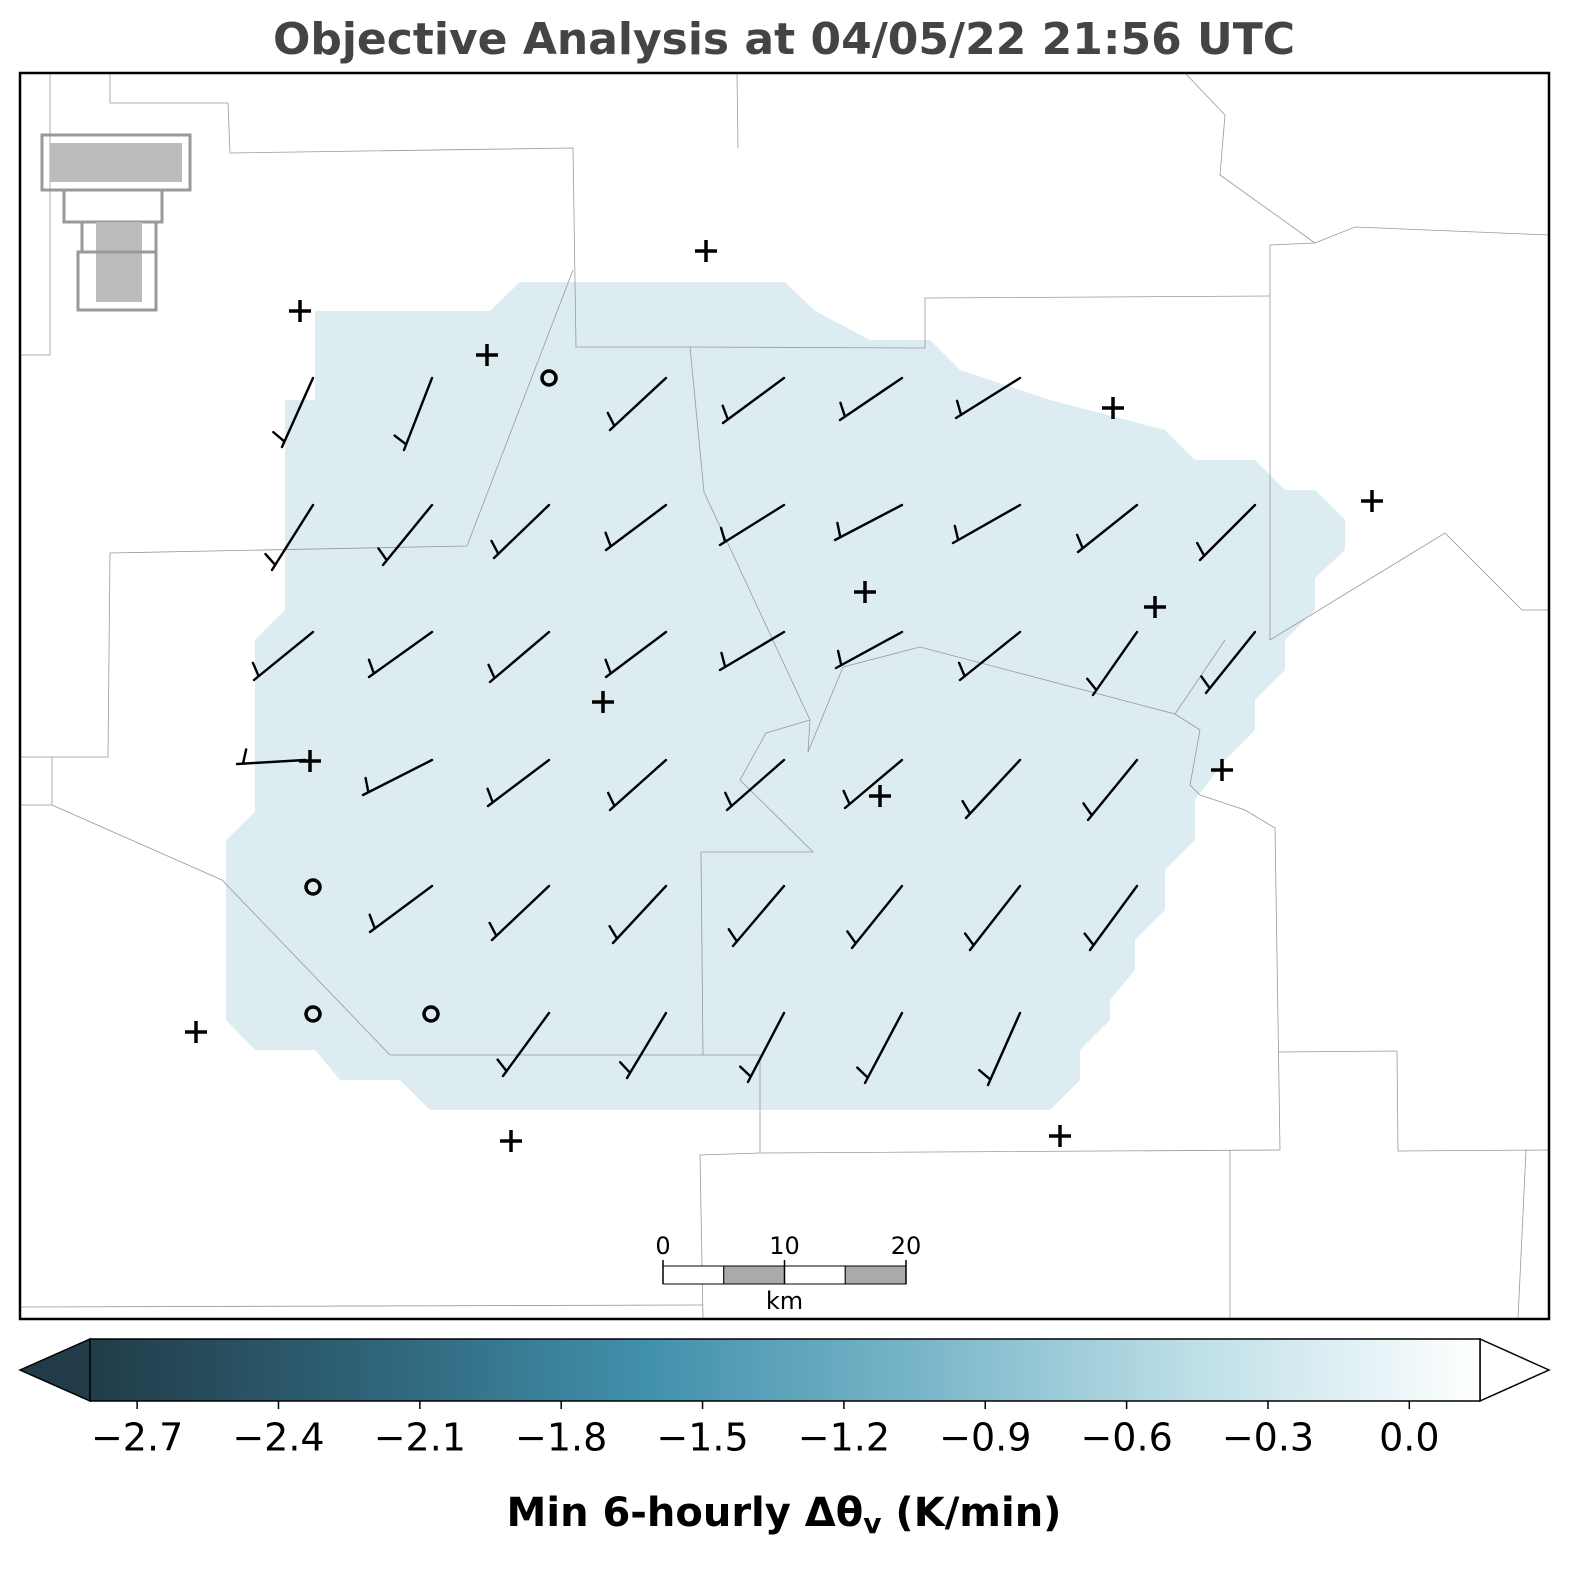 The width and height of the screenshot is (1589, 1580). I want to click on colorbar-tick-label: −0.9, so click(985, 1438).